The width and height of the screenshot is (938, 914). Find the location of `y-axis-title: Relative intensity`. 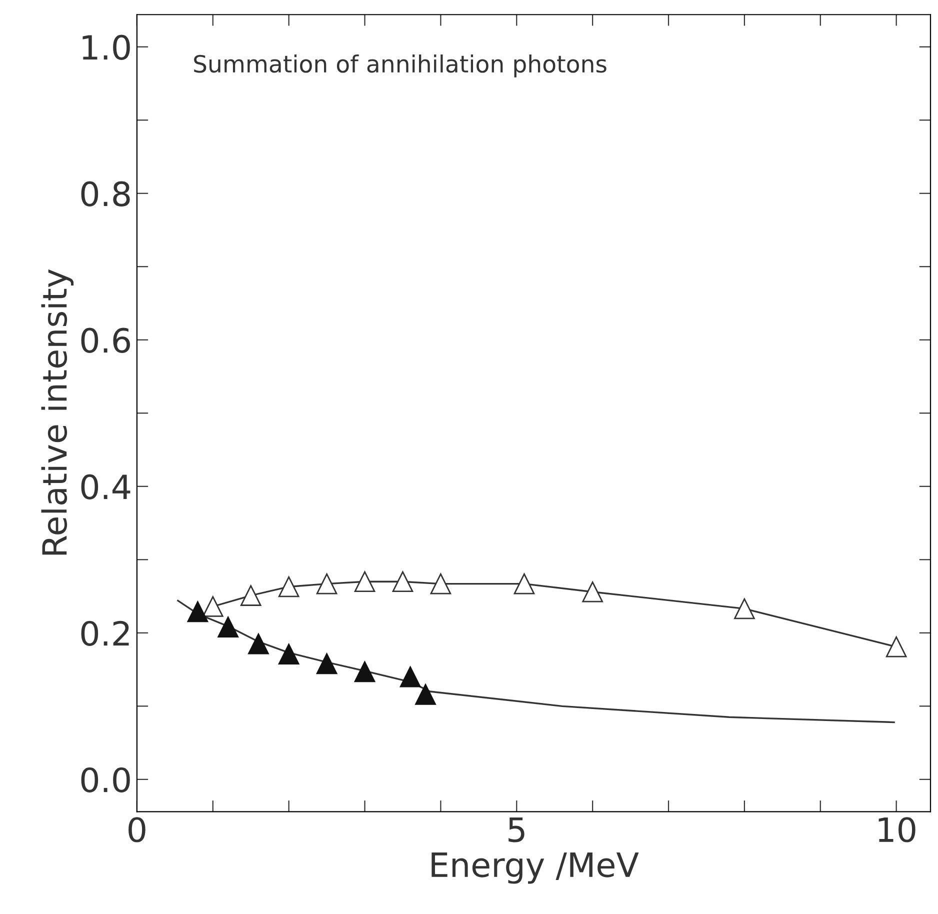

y-axis-title: Relative intensity is located at coordinates (57, 412).